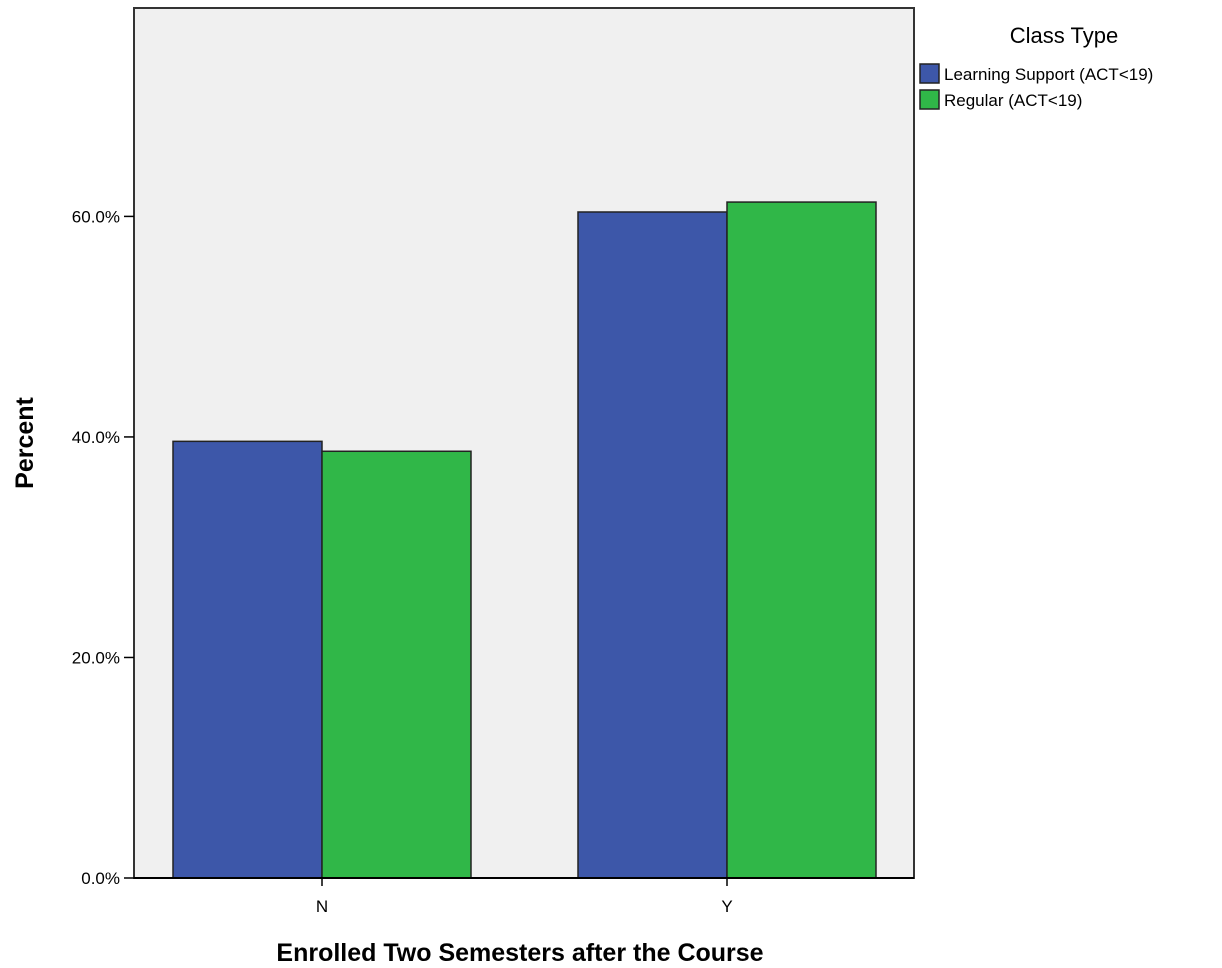 The height and width of the screenshot is (968, 1222). What do you see at coordinates (519, 953) in the screenshot?
I see `x-axis-title: Enrolled Two Semesters after the Course` at bounding box center [519, 953].